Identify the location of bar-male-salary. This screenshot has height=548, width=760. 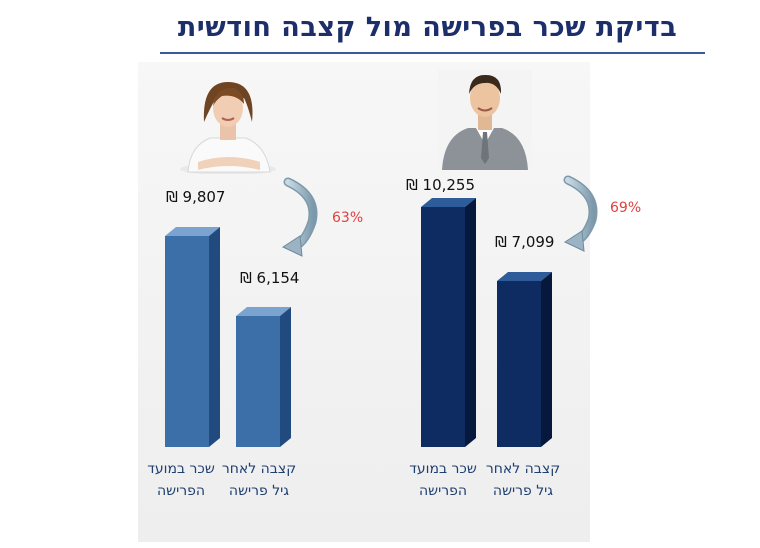
(448, 322).